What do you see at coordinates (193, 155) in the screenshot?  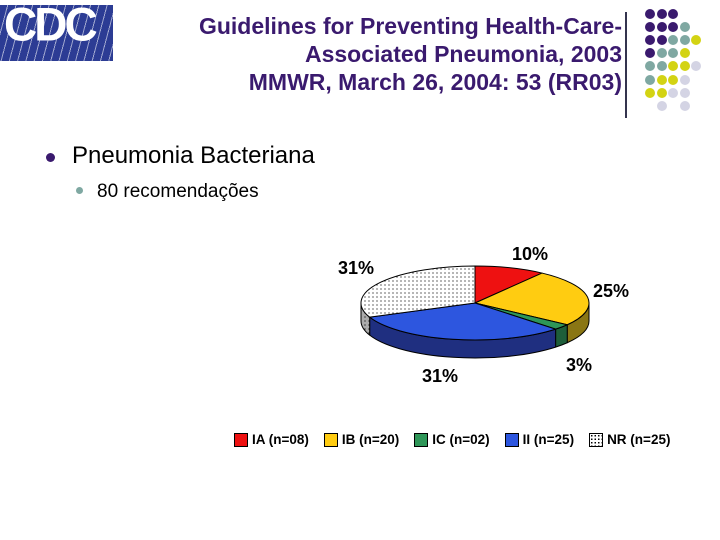 I see `bullet-text-level1: Pneumonia Bacteriana` at bounding box center [193, 155].